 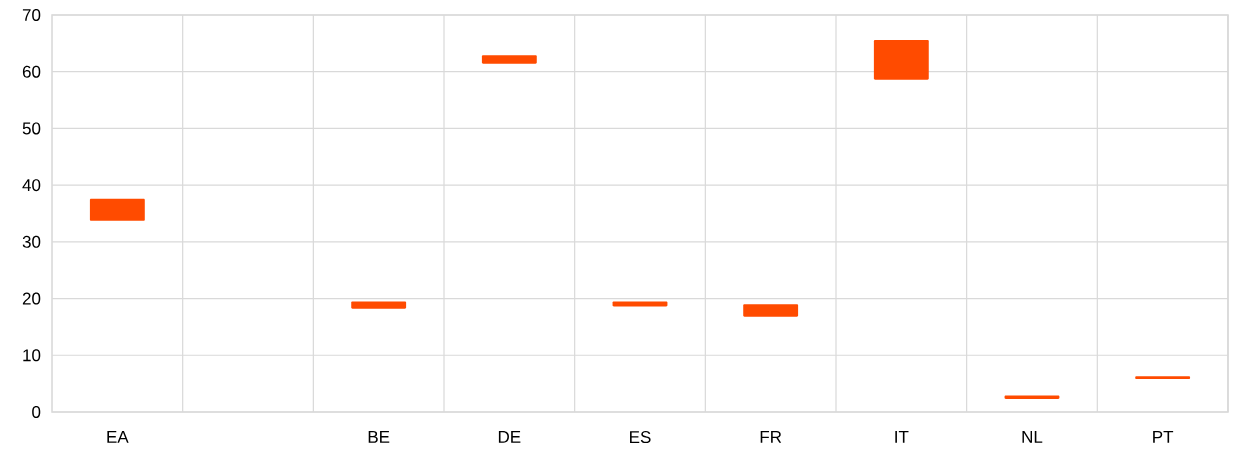 What do you see at coordinates (36, 411) in the screenshot?
I see `y-tick-label: 0` at bounding box center [36, 411].